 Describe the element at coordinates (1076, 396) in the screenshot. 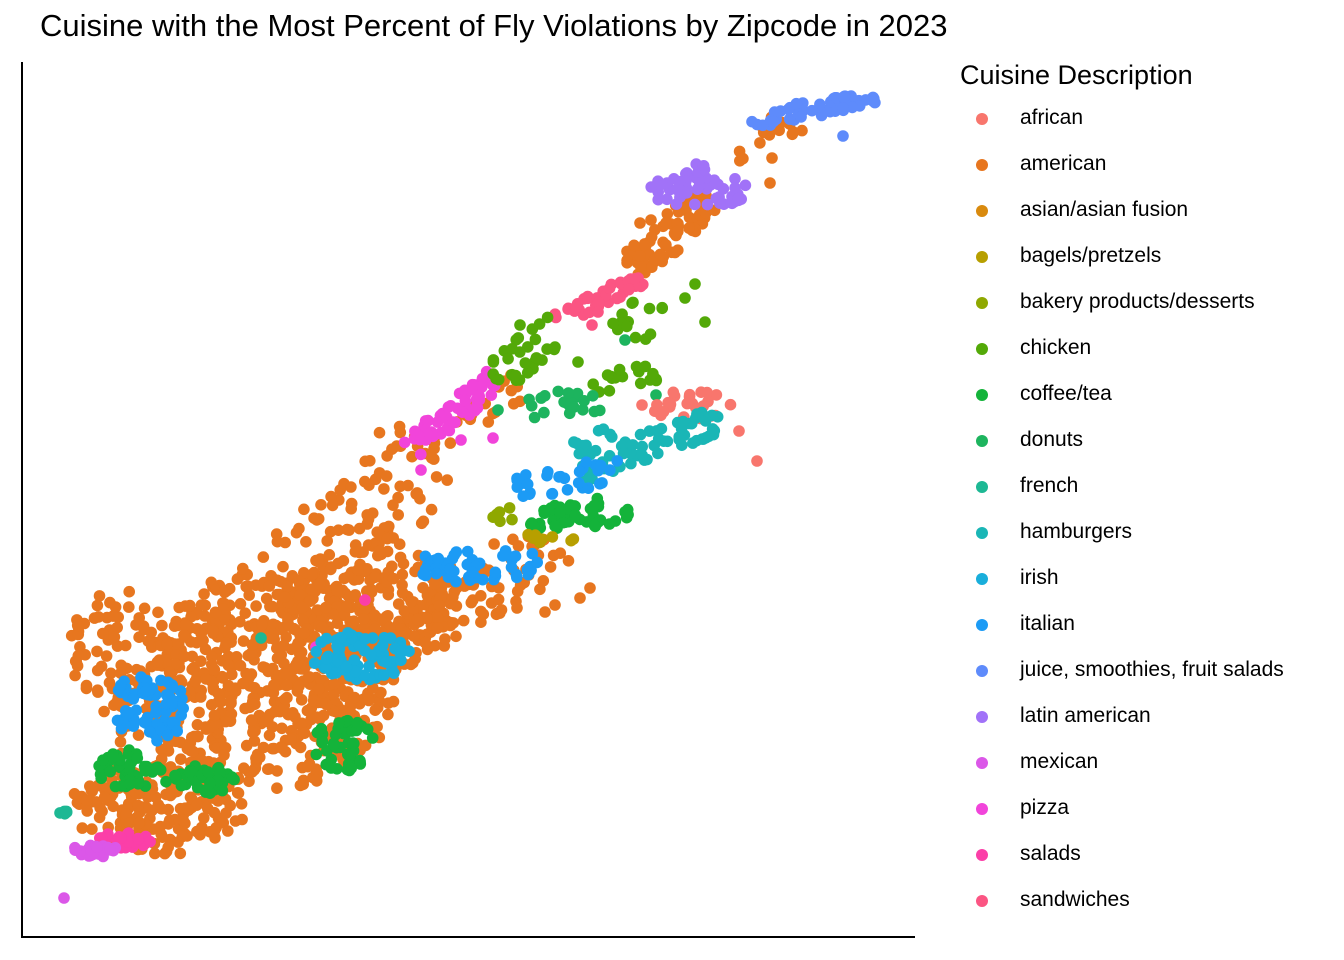

I see `legend-item: coffee/tea` at that location.